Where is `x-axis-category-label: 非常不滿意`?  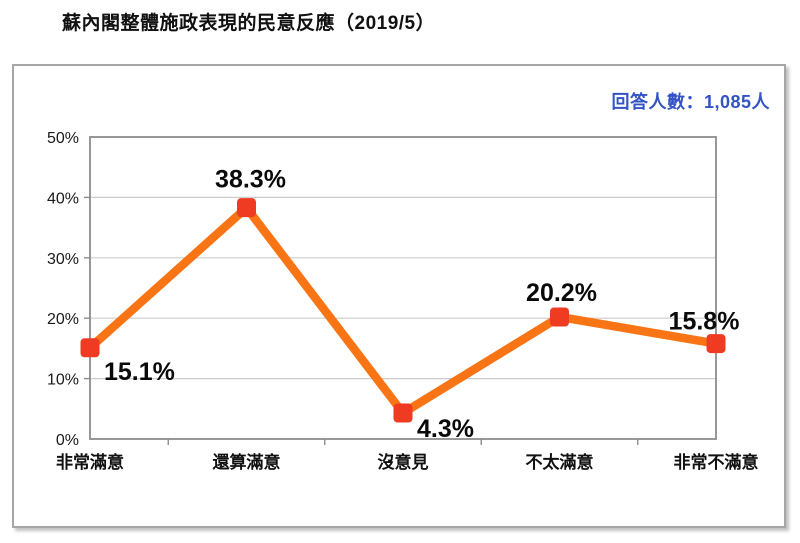 x-axis-category-label: 非常不滿意 is located at coordinates (716, 462).